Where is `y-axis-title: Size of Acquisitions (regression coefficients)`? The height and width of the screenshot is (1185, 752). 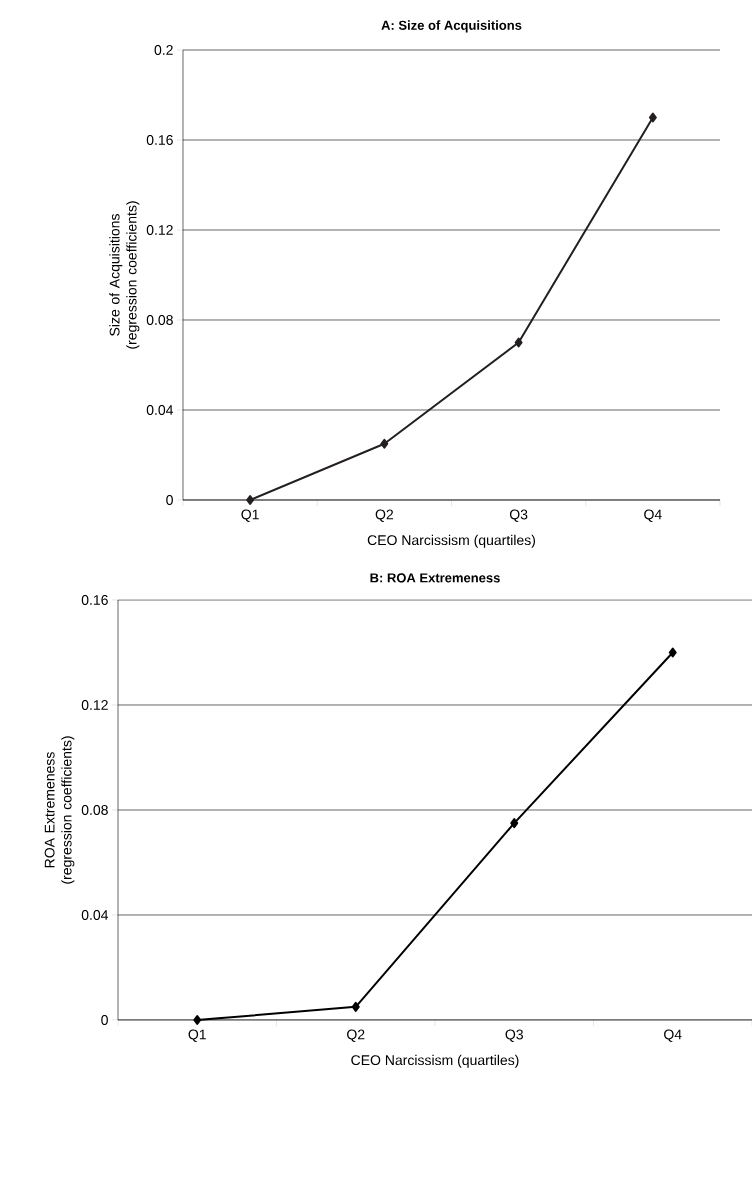
y-axis-title: Size of Acquisitions (regression coefficients) is located at coordinates (124, 275).